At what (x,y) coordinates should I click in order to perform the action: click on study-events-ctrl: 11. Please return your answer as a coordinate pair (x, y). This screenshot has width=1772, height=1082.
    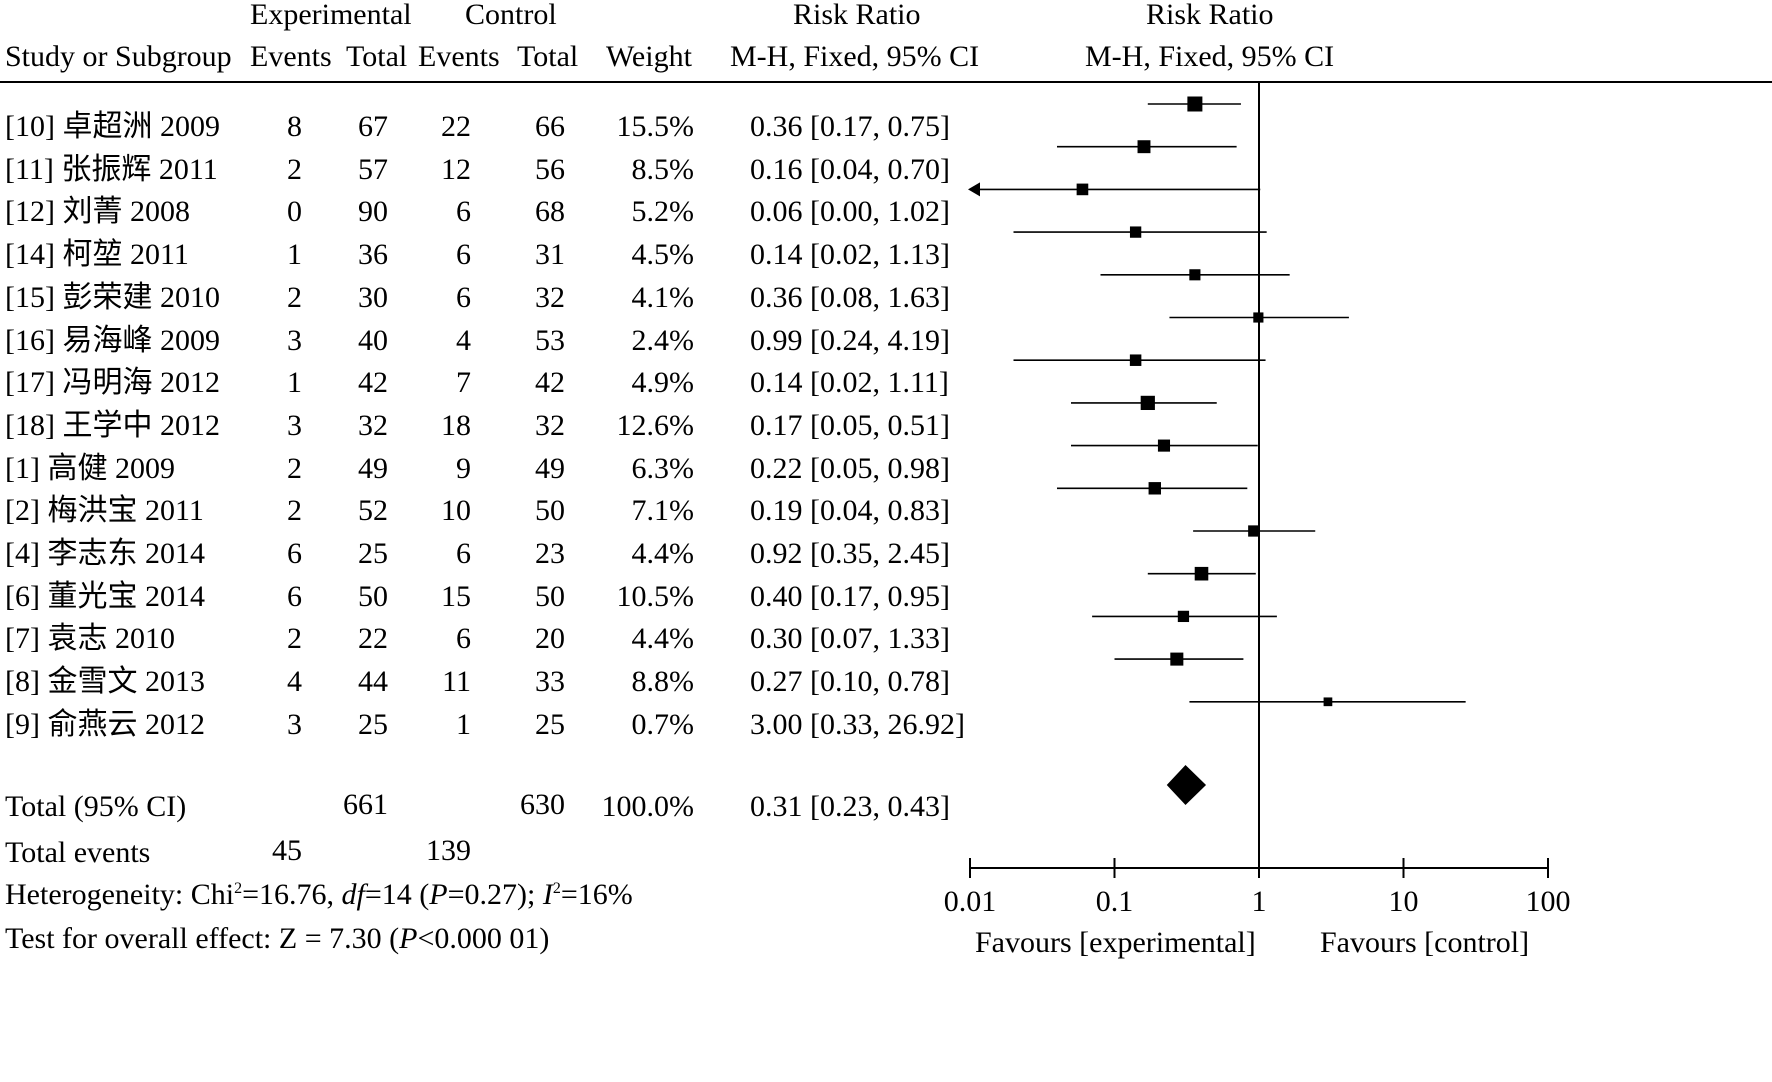
    Looking at the image, I should click on (456, 682).